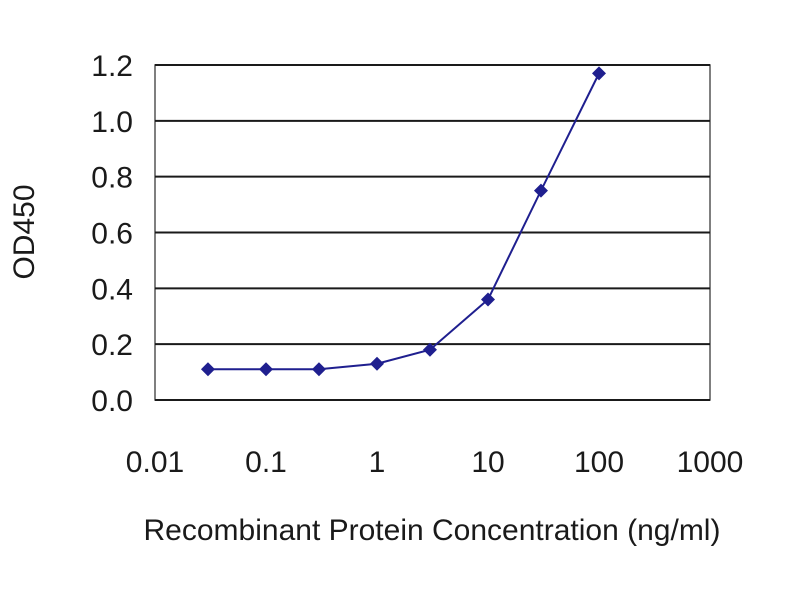  I want to click on x-tick-label: 0.1, so click(266, 462).